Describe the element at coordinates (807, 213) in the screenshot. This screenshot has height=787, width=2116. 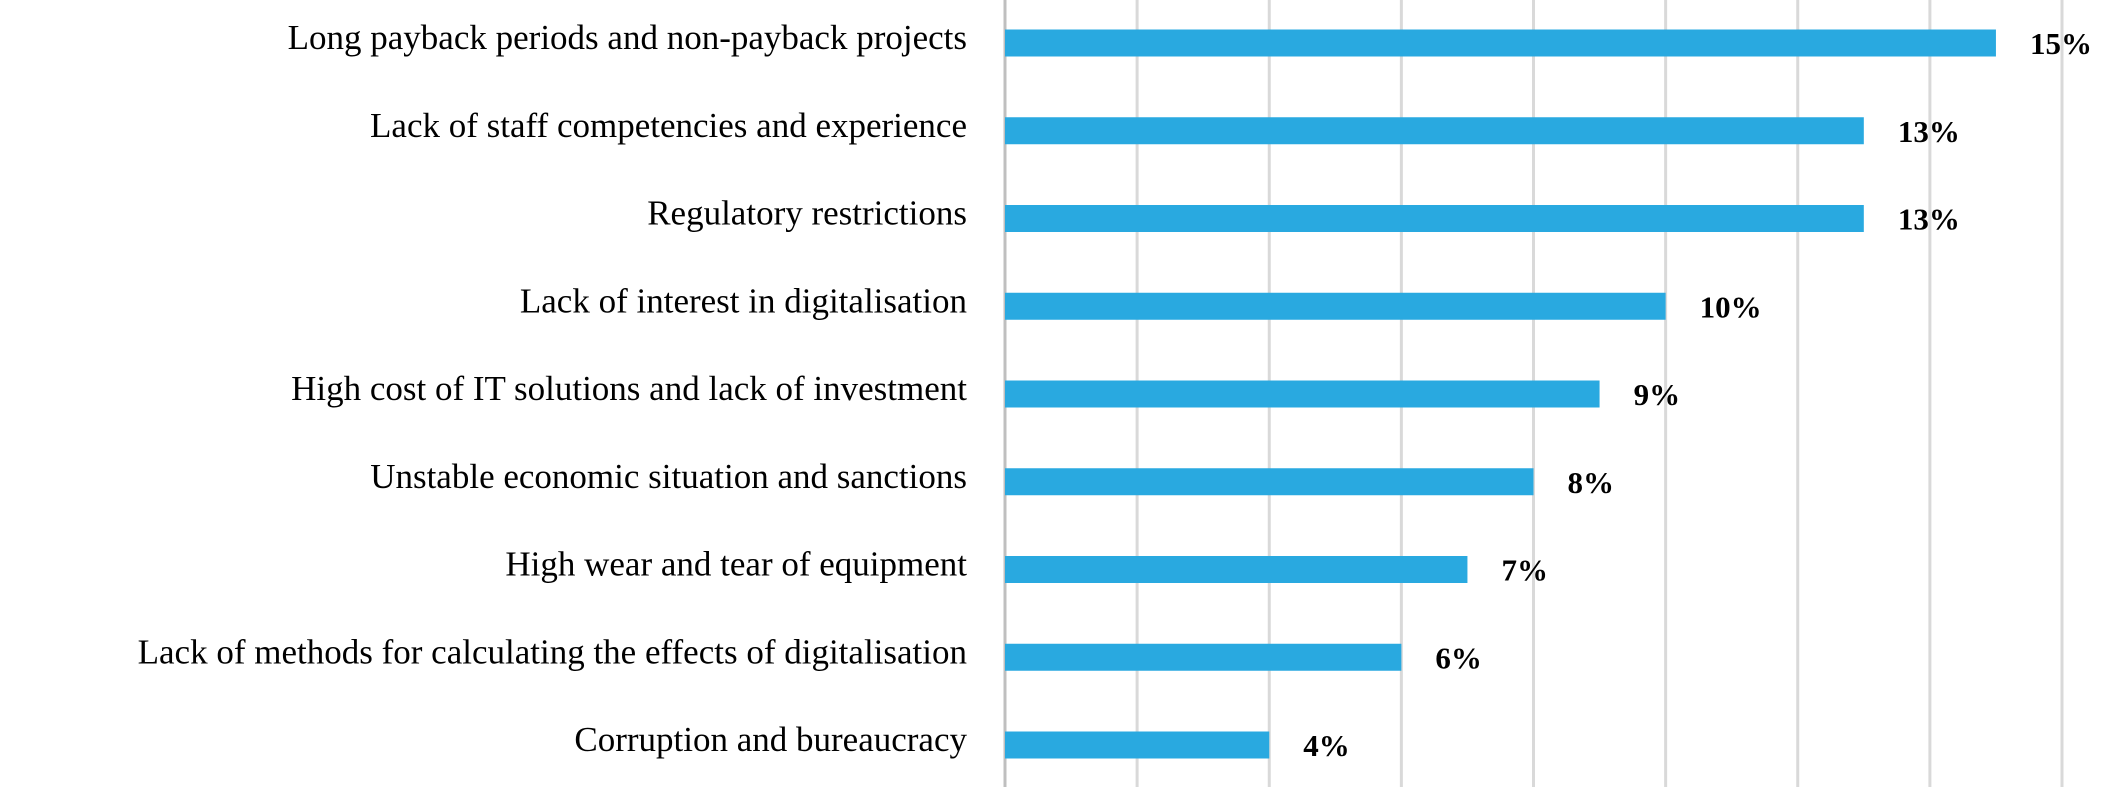
I see `category-label: Regulatory restrictions` at that location.